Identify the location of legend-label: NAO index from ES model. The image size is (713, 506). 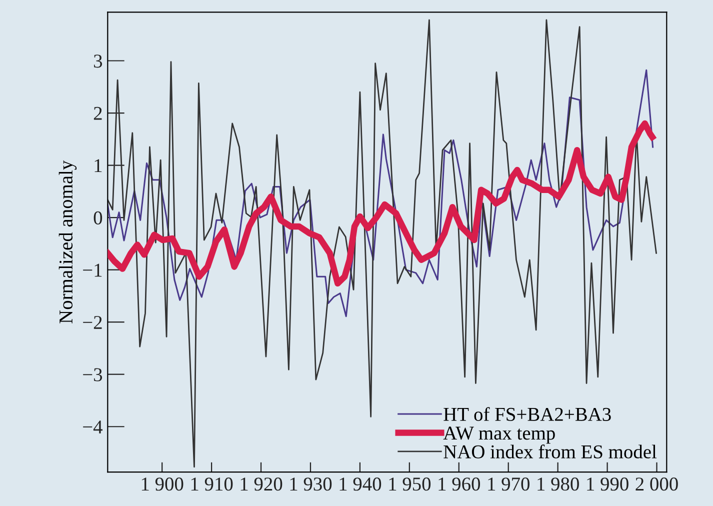
(550, 451).